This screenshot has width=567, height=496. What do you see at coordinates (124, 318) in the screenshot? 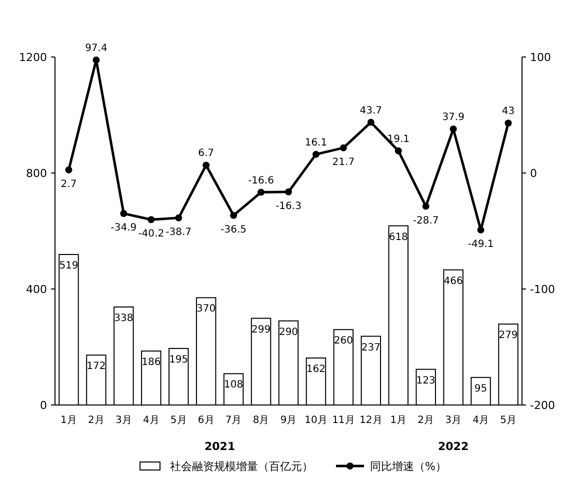
I see `data-label: 338` at bounding box center [124, 318].